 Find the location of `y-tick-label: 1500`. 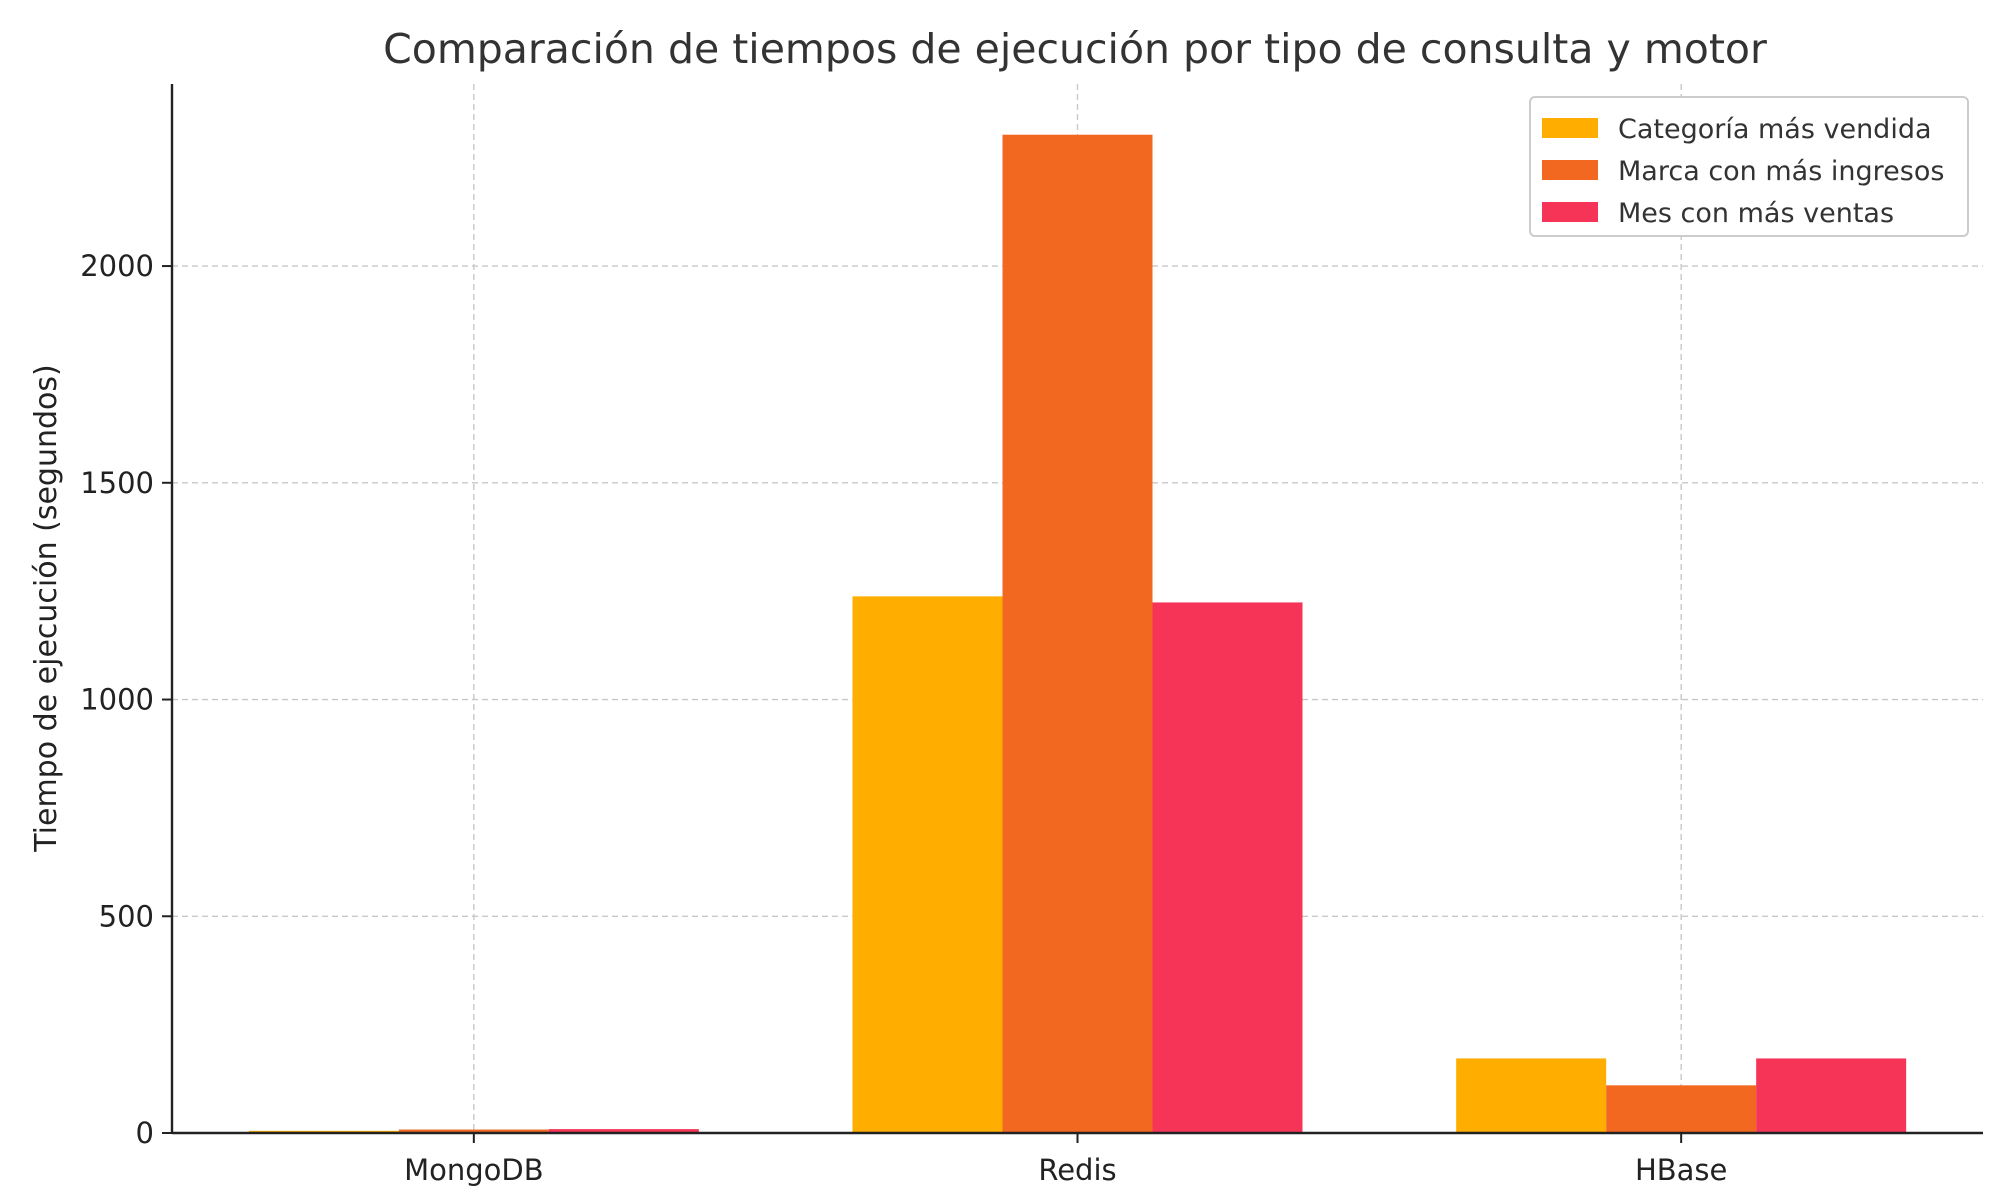

y-tick-label: 1500 is located at coordinates (117, 483).